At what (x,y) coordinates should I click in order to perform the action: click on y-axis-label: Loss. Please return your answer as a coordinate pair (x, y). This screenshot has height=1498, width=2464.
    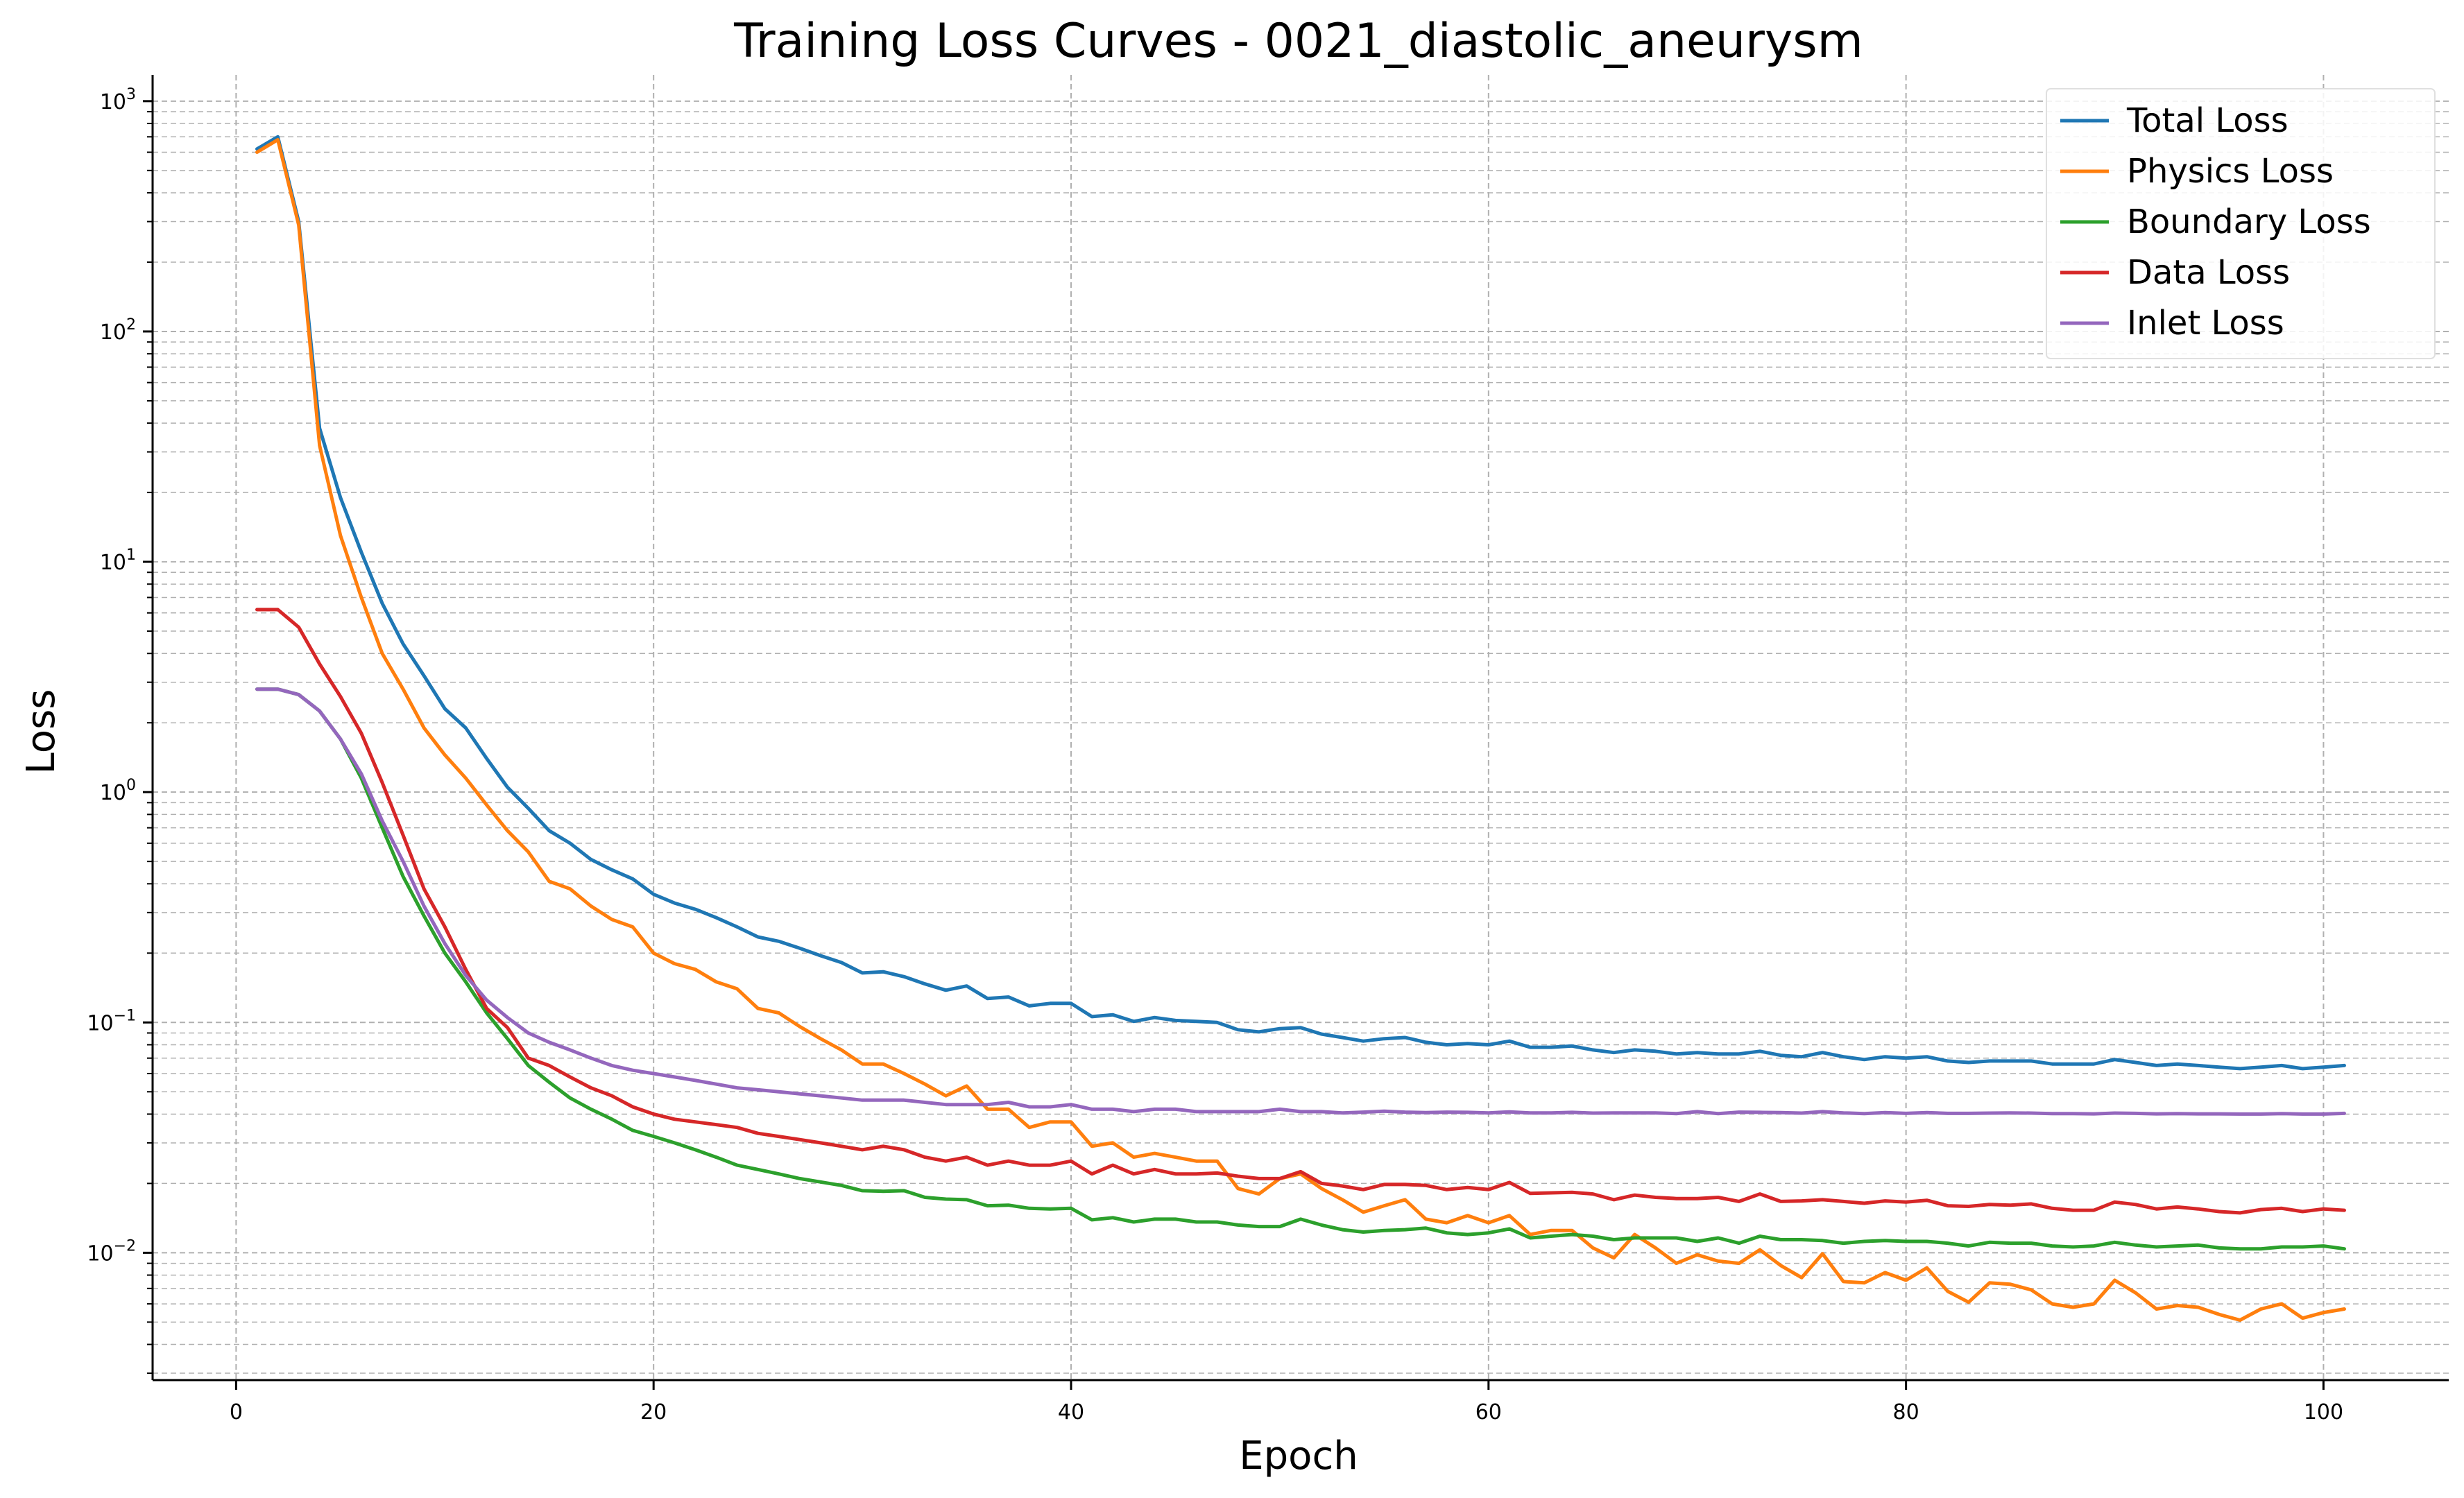
    Looking at the image, I should click on (41, 732).